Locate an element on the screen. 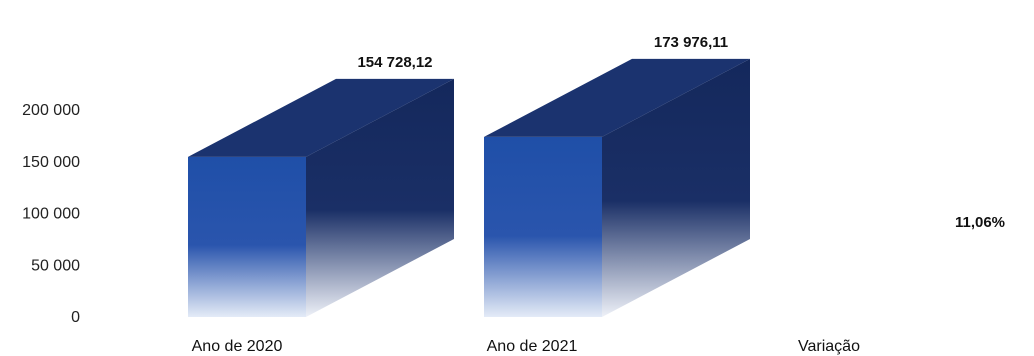 This screenshot has width=1034, height=356. y-axis: 0 50 000 100 000 150 000 200 000 is located at coordinates (51, 214).